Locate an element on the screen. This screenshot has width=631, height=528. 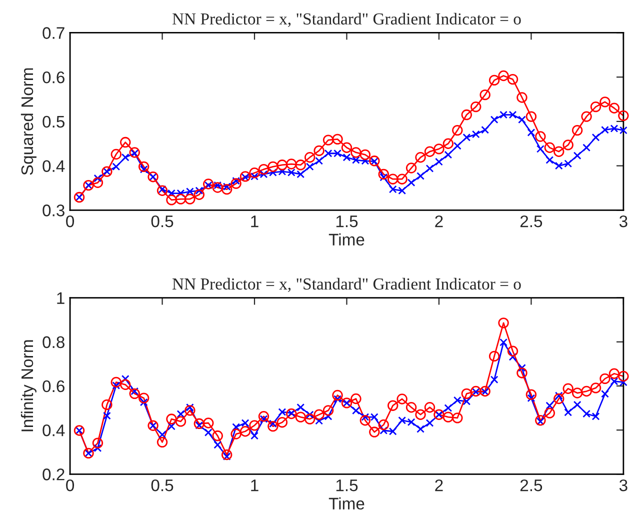
y-tick-label: 0.2 is located at coordinates (53, 474).